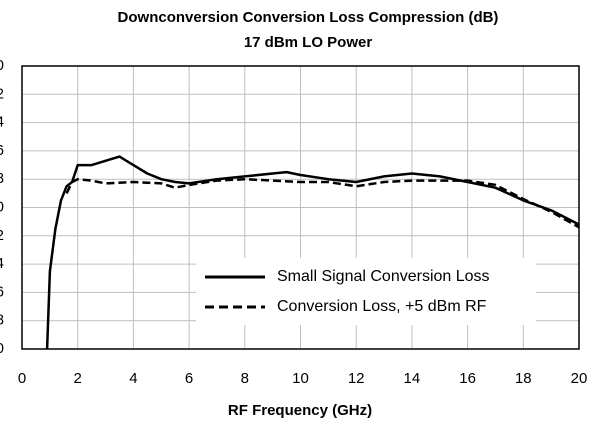 The image size is (606, 428). I want to click on y-tick-label: 14, so click(2, 263).